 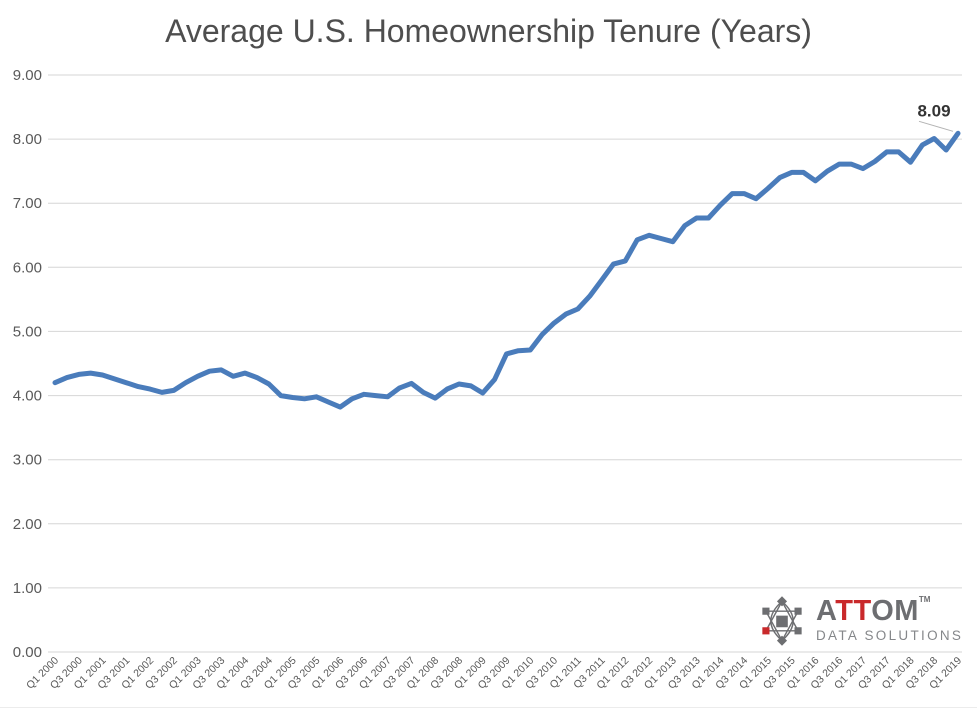 What do you see at coordinates (853, 611) in the screenshot?
I see `wordmark-tt: TT` at bounding box center [853, 611].